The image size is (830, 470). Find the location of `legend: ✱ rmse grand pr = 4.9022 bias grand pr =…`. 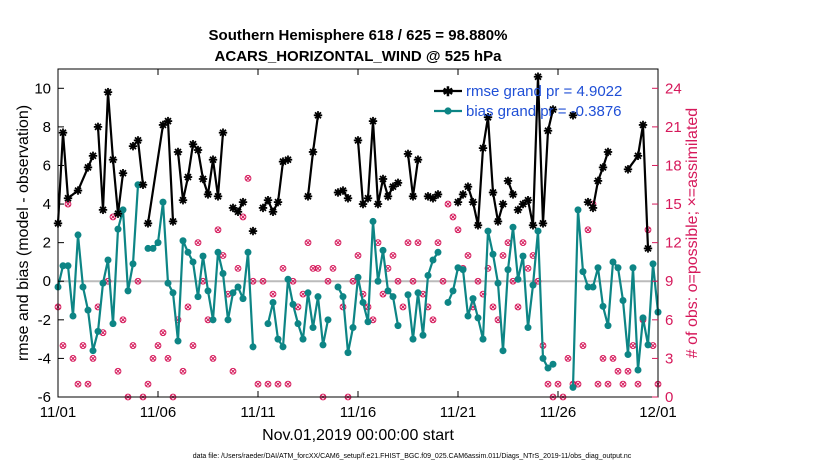

legend: ✱ rmse grand pr = 4.9022 bias grand pr =… is located at coordinates (528, 101).